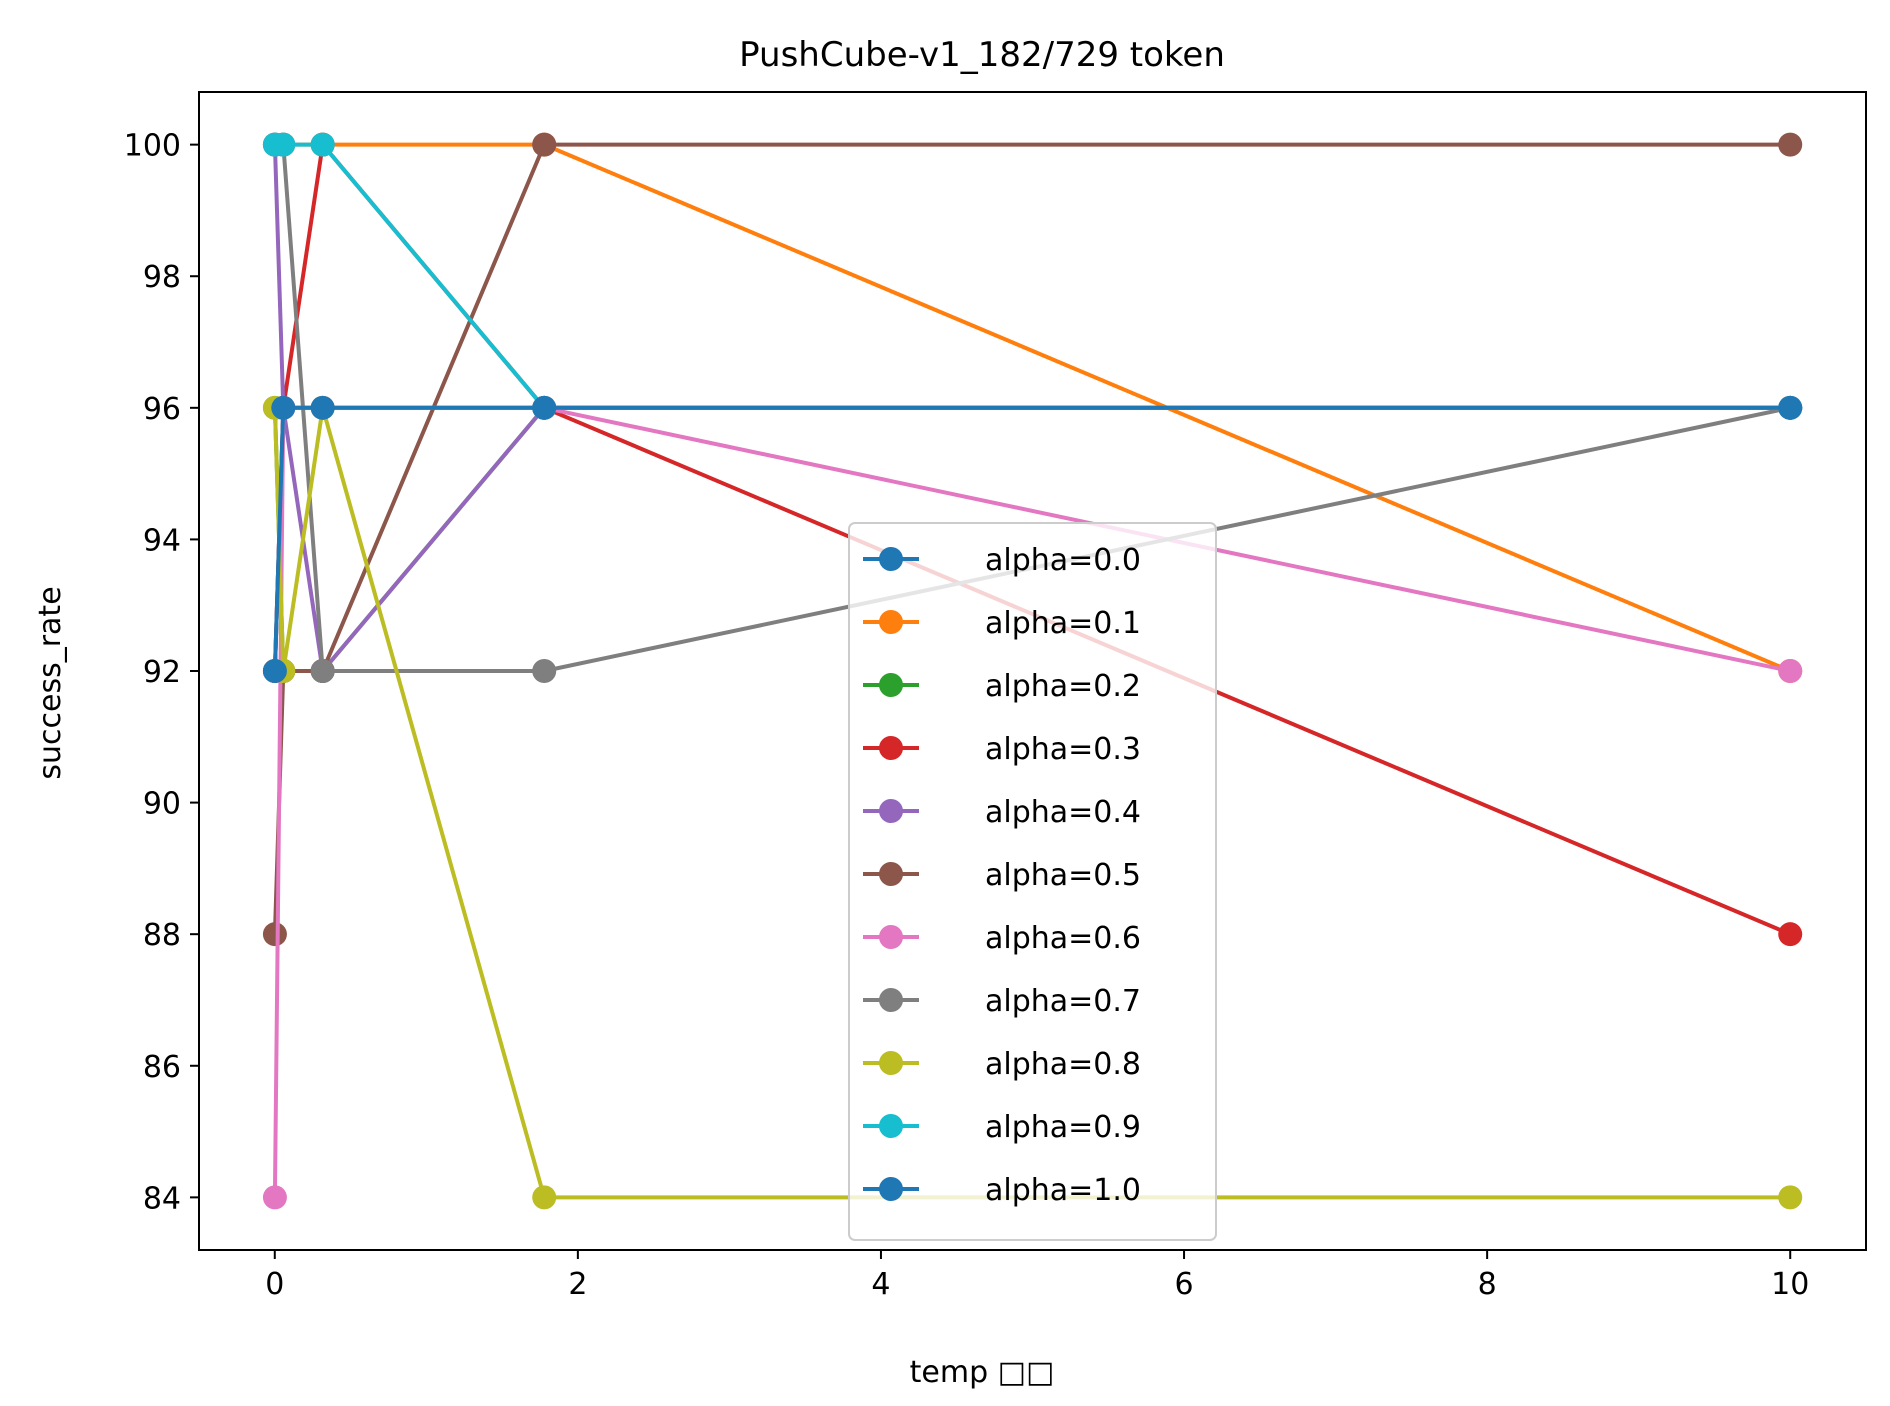  I want to click on legend-label: alpha=0.4, so click(1063, 812).